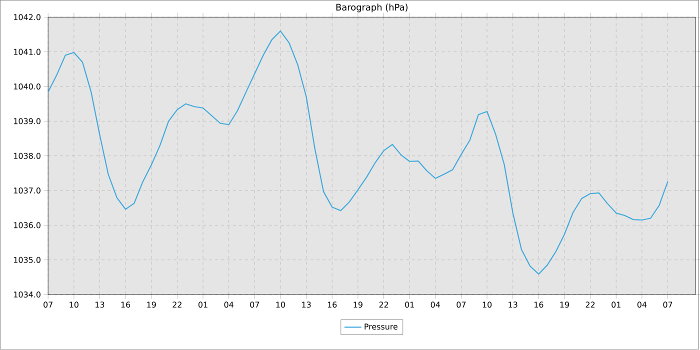  What do you see at coordinates (372, 8) in the screenshot?
I see `chart-title: Barograph (hPa)` at bounding box center [372, 8].